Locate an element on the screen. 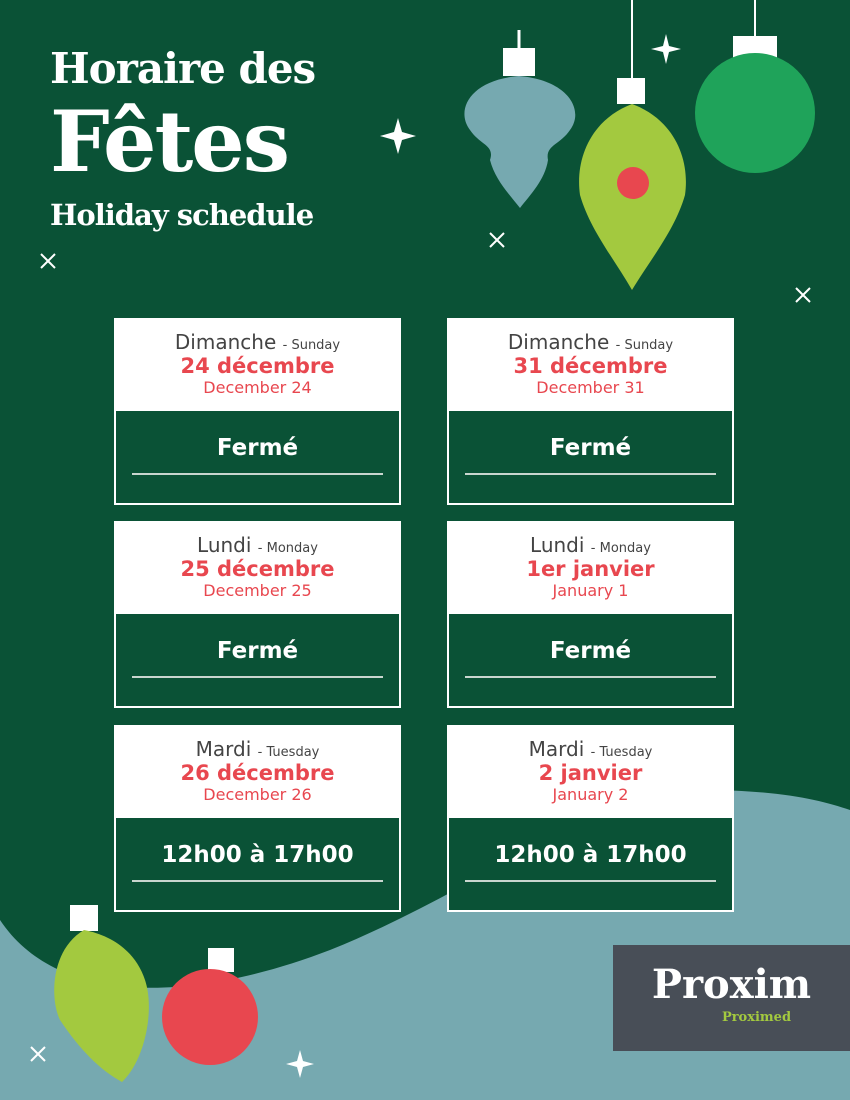 Image resolution: width=850 pixels, height=1100 pixels. proxim-logo: Proxim Proximed is located at coordinates (731, 998).